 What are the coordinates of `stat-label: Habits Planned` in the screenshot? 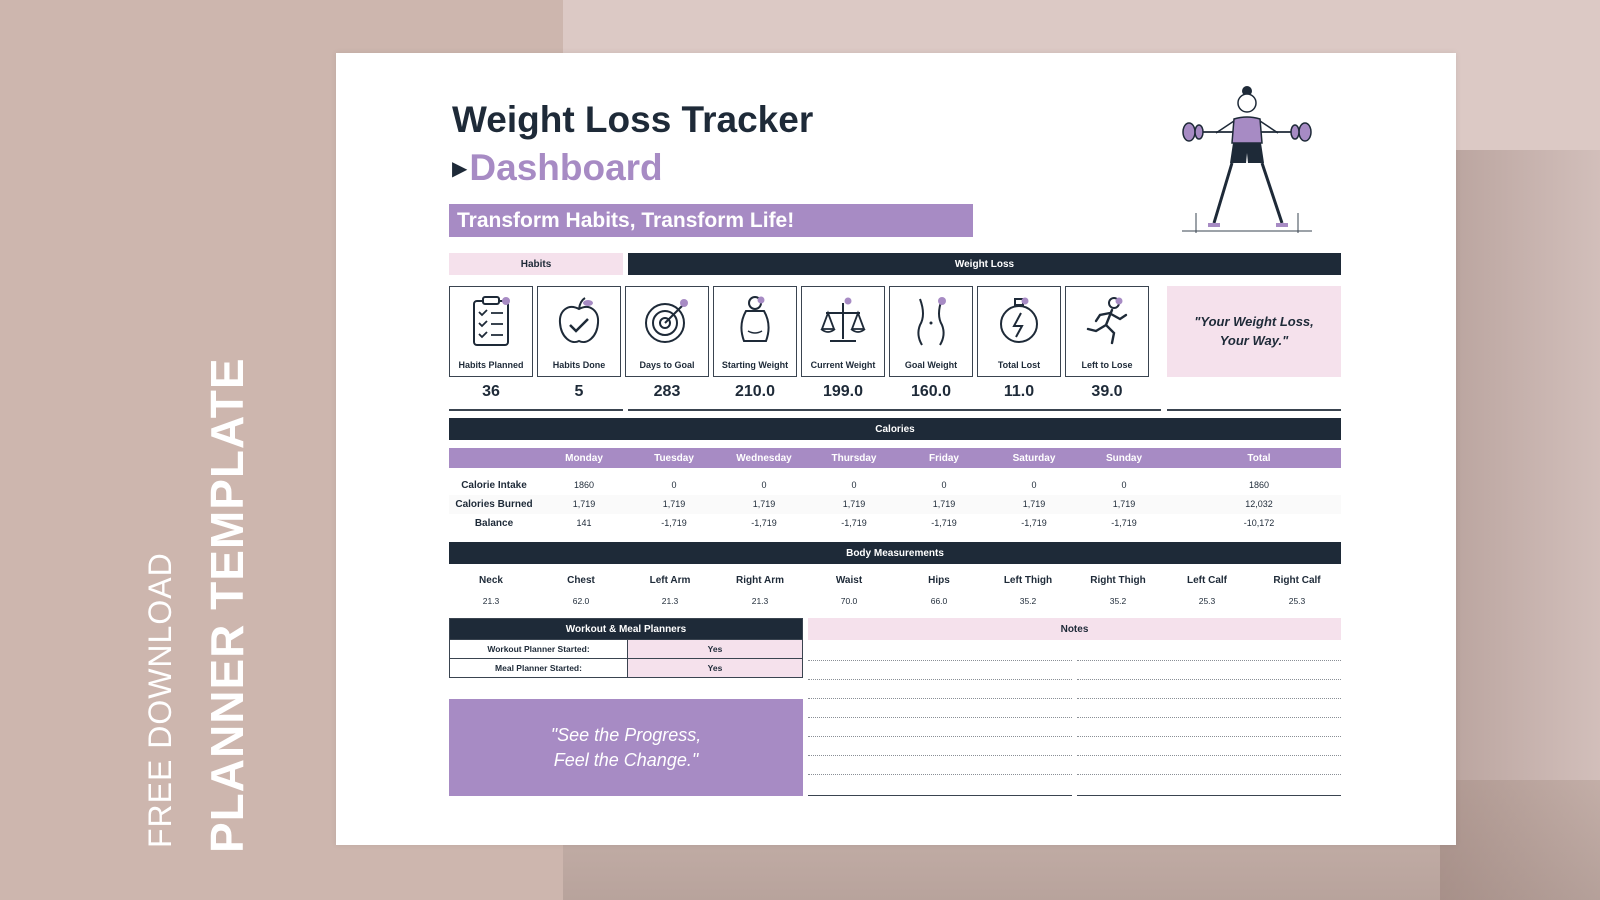 It's located at (491, 365).